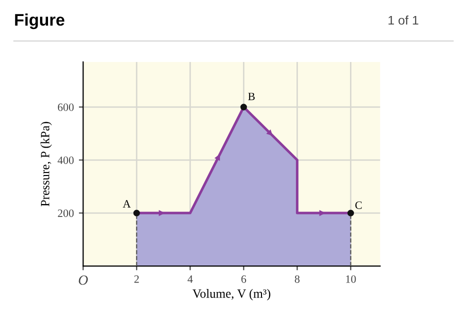 The image size is (467, 328). I want to click on x-tick-label: 2, so click(136, 279).